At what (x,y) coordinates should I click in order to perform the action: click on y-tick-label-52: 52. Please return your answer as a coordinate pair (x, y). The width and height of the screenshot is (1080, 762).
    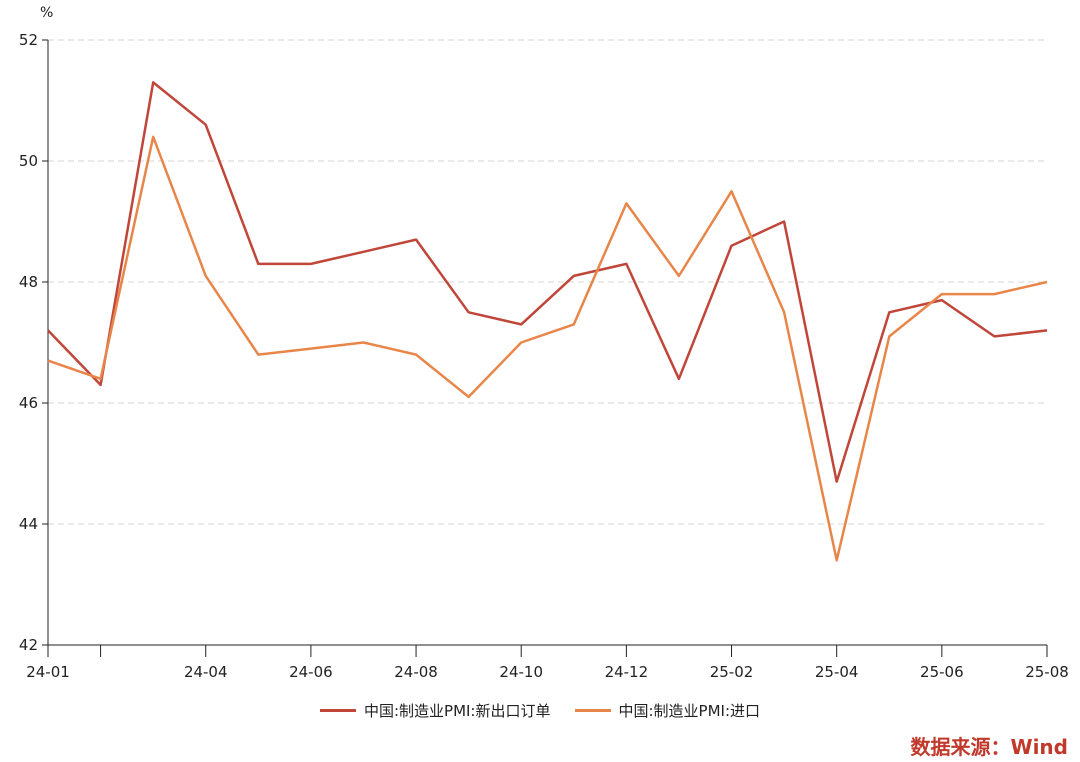
    Looking at the image, I should click on (28, 40).